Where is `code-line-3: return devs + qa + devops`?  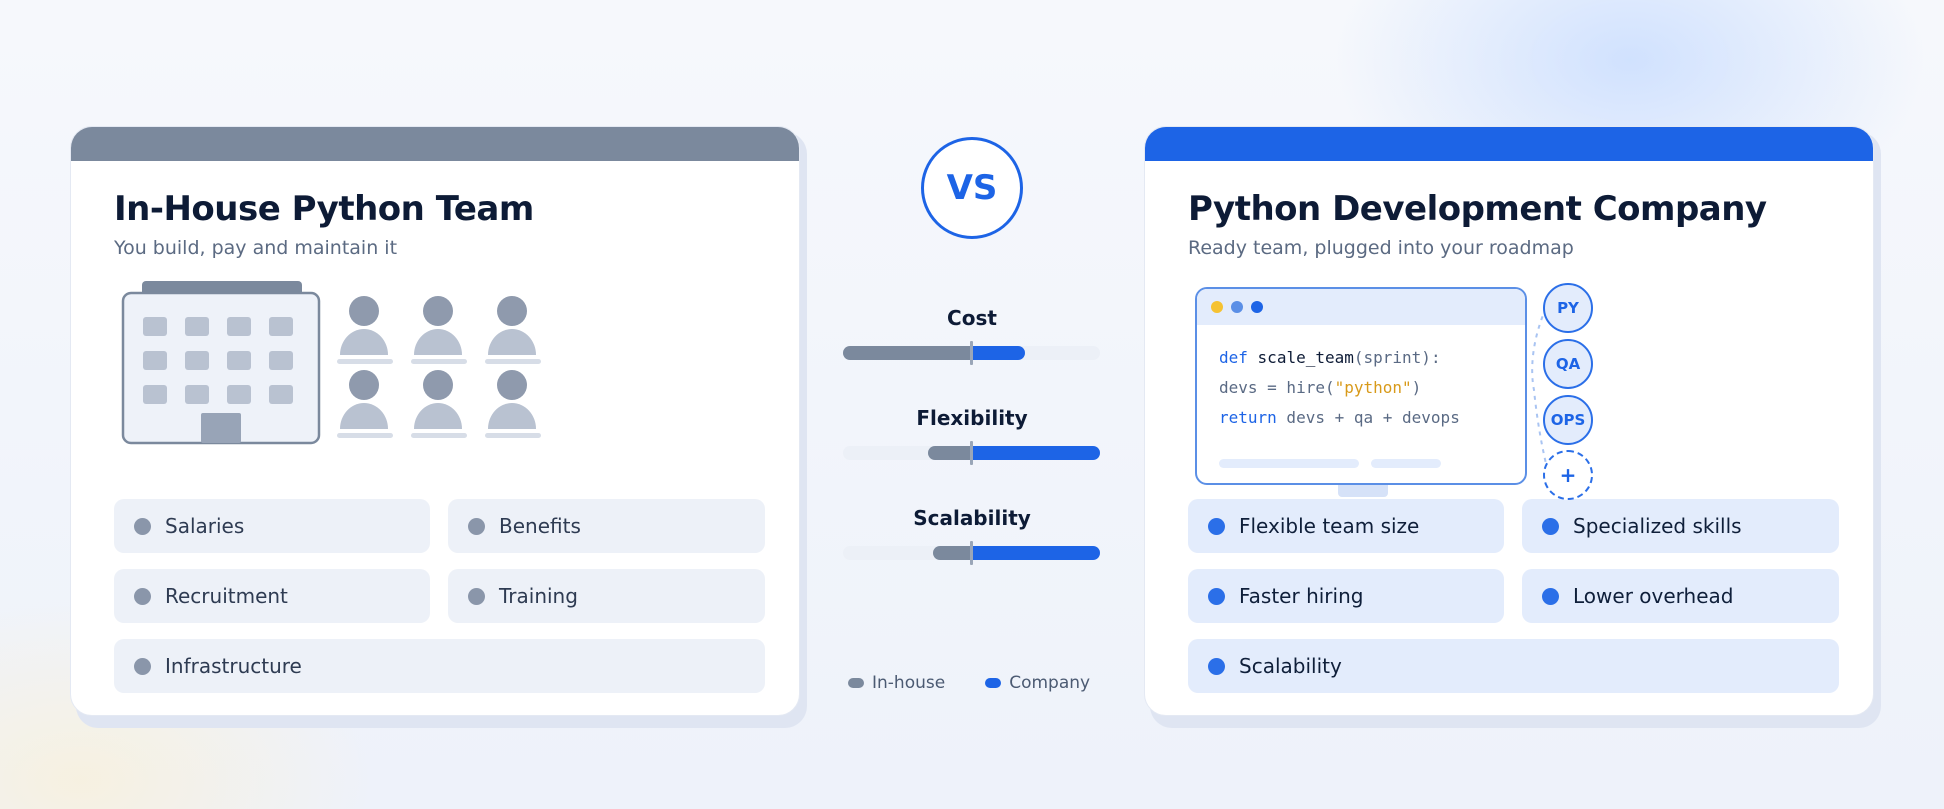 code-line-3: return devs + qa + devops is located at coordinates (1339, 417).